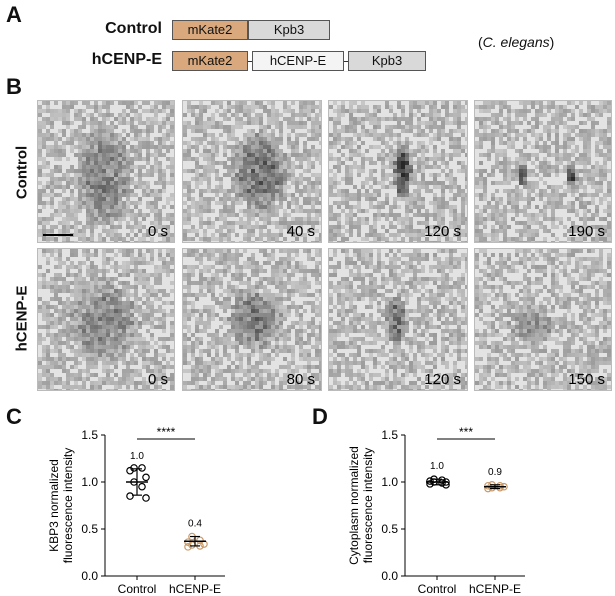 The height and width of the screenshot is (596, 615). Describe the element at coordinates (387, 61) in the screenshot. I see `hcenpe-kpb3-box: Kpb3` at that location.